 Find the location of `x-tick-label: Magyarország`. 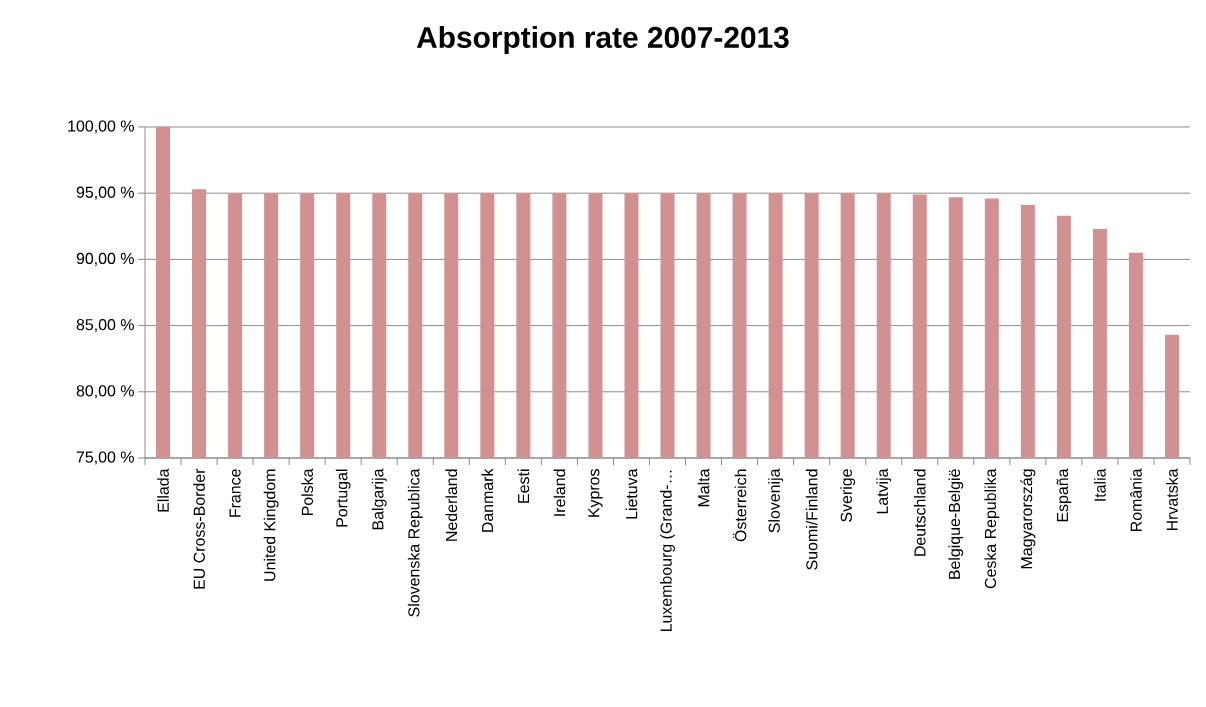

x-tick-label: Magyarország is located at coordinates (1028, 519).